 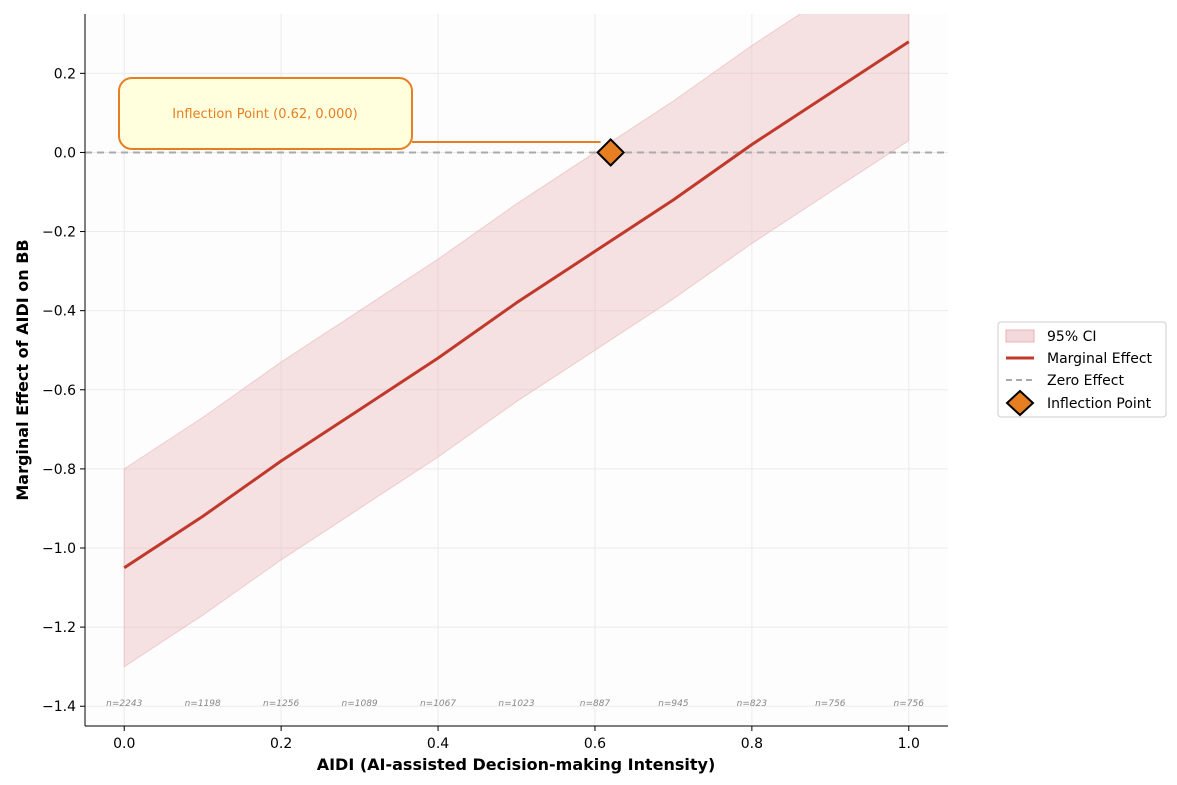 What do you see at coordinates (438, 744) in the screenshot?
I see `x-tick-label: 0.4` at bounding box center [438, 744].